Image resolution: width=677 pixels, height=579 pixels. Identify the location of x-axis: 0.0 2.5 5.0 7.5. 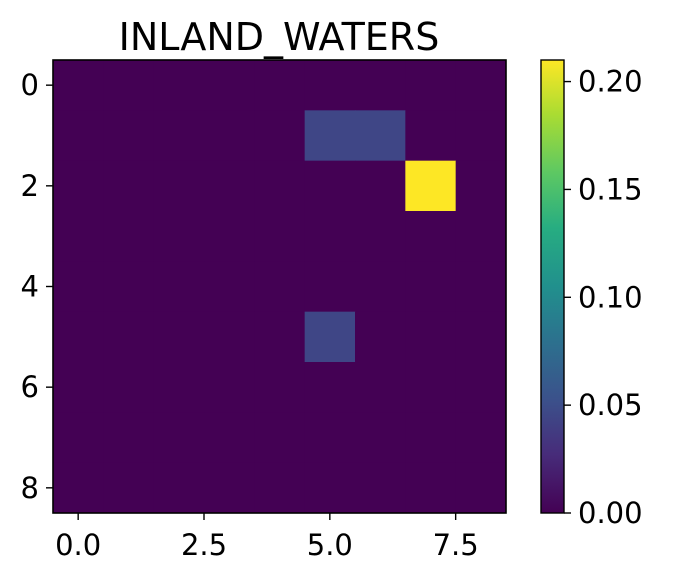
(267, 537).